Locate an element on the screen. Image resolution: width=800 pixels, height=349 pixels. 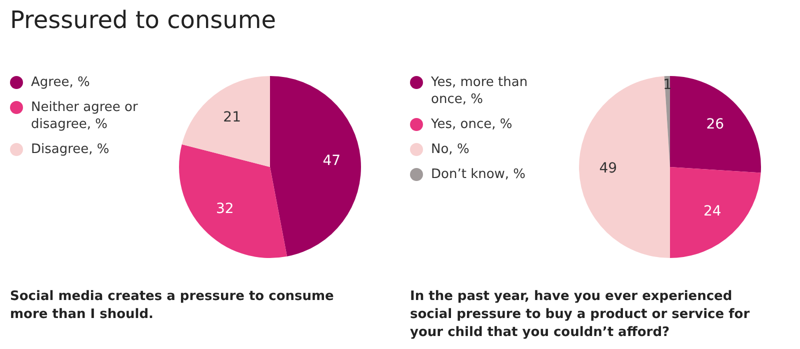
data-label: 47 is located at coordinates (331, 160).